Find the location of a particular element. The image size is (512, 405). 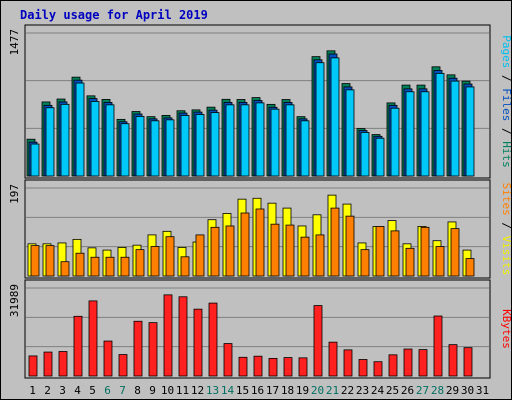

x-tick-label: 1 is located at coordinates (32, 390).